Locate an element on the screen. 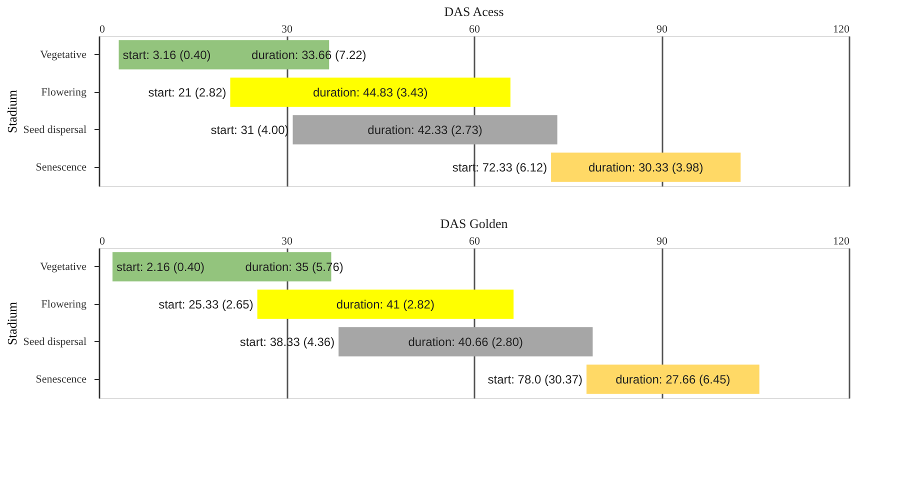 The width and height of the screenshot is (917, 498). data-label: duration: 40.66 (2.80) is located at coordinates (465, 341).